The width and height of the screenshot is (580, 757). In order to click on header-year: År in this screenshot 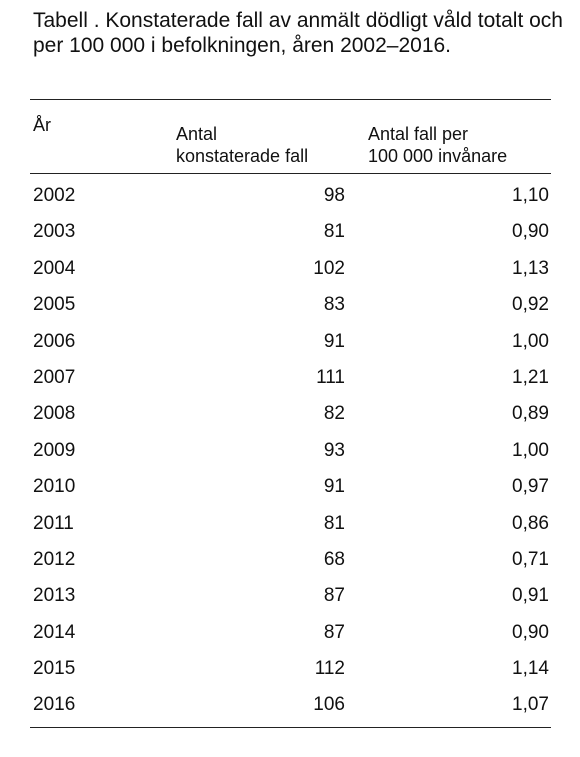, I will do `click(42, 125)`.